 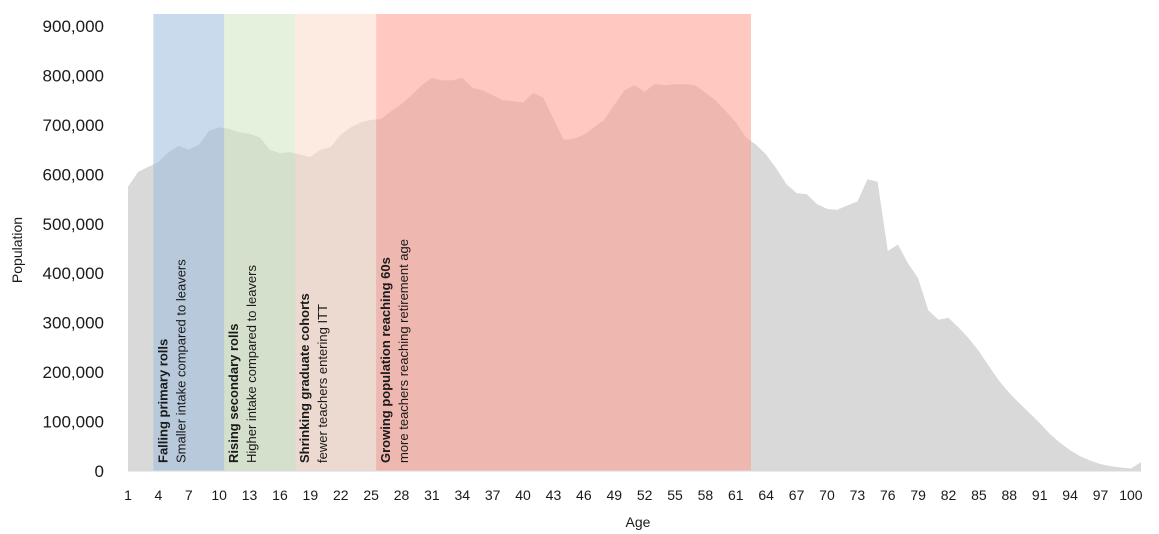 What do you see at coordinates (73, 372) in the screenshot?
I see `y-tick-label: 200,000` at bounding box center [73, 372].